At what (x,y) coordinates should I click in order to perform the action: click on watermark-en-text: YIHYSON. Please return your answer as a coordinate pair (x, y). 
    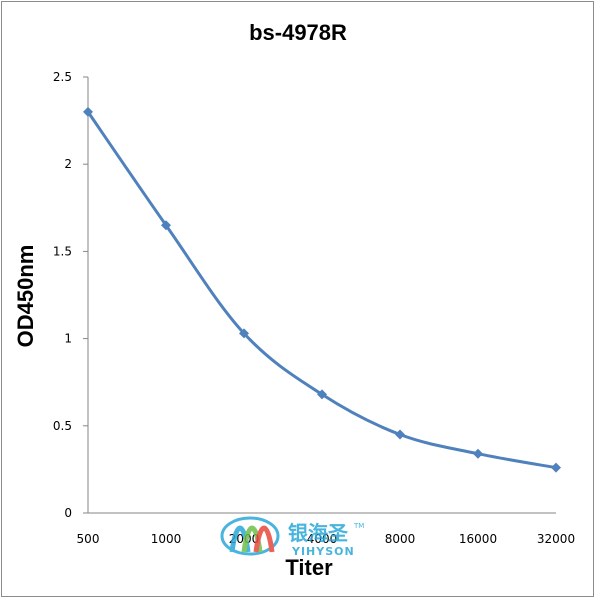
    Looking at the image, I should click on (323, 551).